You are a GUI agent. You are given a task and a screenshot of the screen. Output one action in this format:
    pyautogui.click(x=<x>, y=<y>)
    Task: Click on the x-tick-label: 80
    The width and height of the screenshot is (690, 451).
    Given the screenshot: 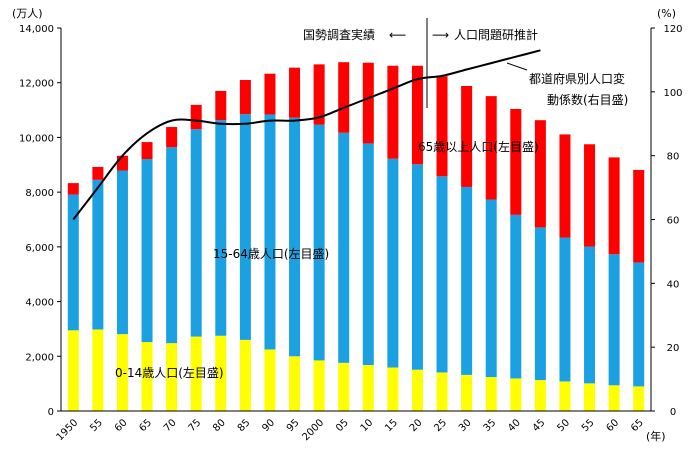 What is the action you would take?
    pyautogui.click(x=219, y=425)
    